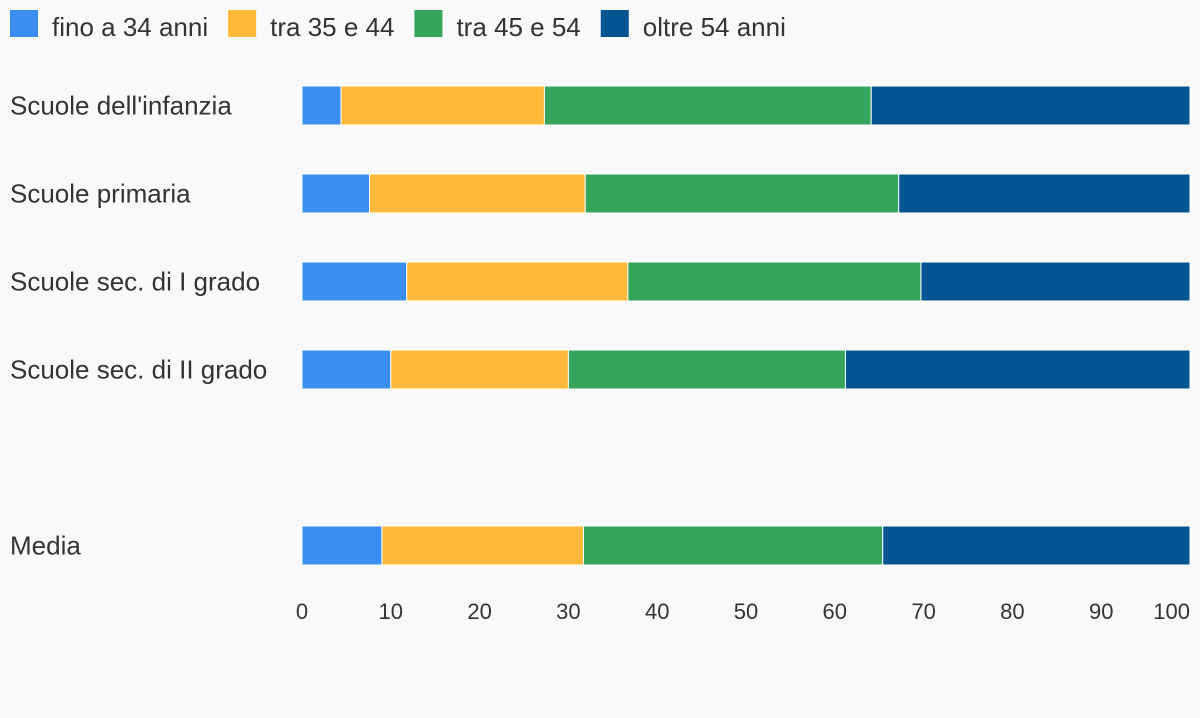  What do you see at coordinates (1101, 611) in the screenshot?
I see `x-tick-label-90: 90` at bounding box center [1101, 611].